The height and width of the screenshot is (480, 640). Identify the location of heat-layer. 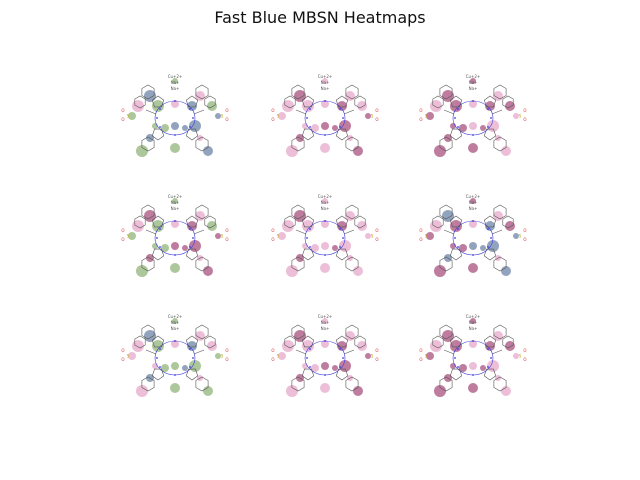
(472, 117).